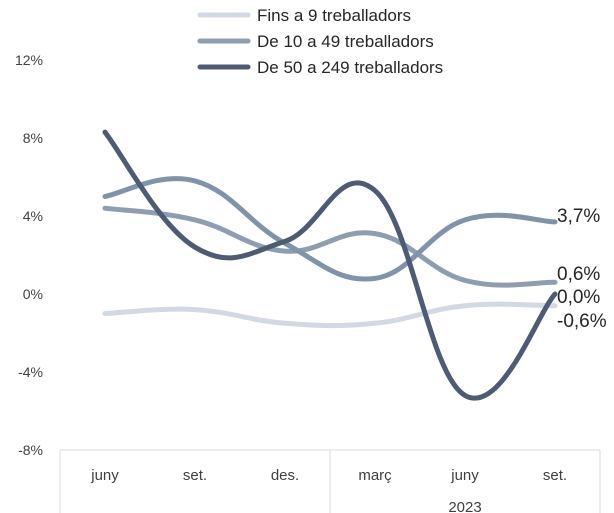 This screenshot has width=614, height=513. What do you see at coordinates (375, 475) in the screenshot?
I see `x-tick-label: març` at bounding box center [375, 475].